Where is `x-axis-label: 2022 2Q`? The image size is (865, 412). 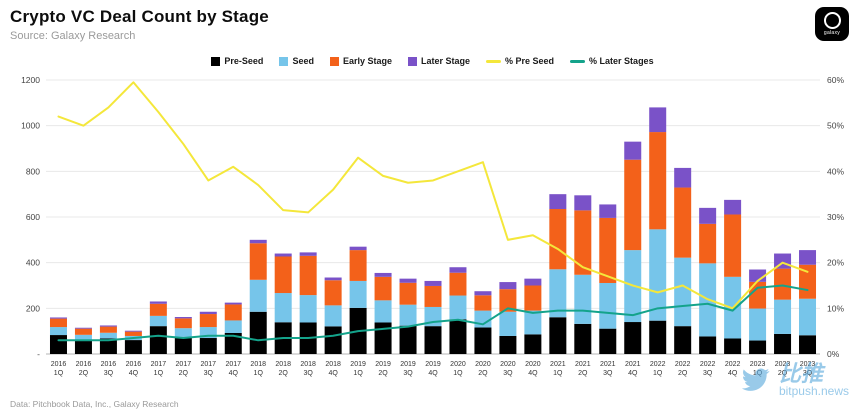
x-axis-label: 2022 2Q is located at coordinates (683, 369).